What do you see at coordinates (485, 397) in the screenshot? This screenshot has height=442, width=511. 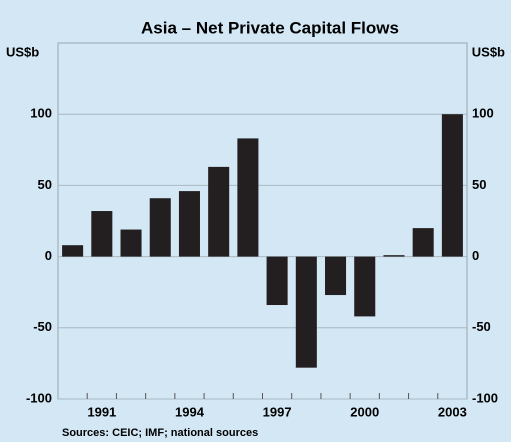 I see `y2-tick-label: -100` at bounding box center [485, 397].